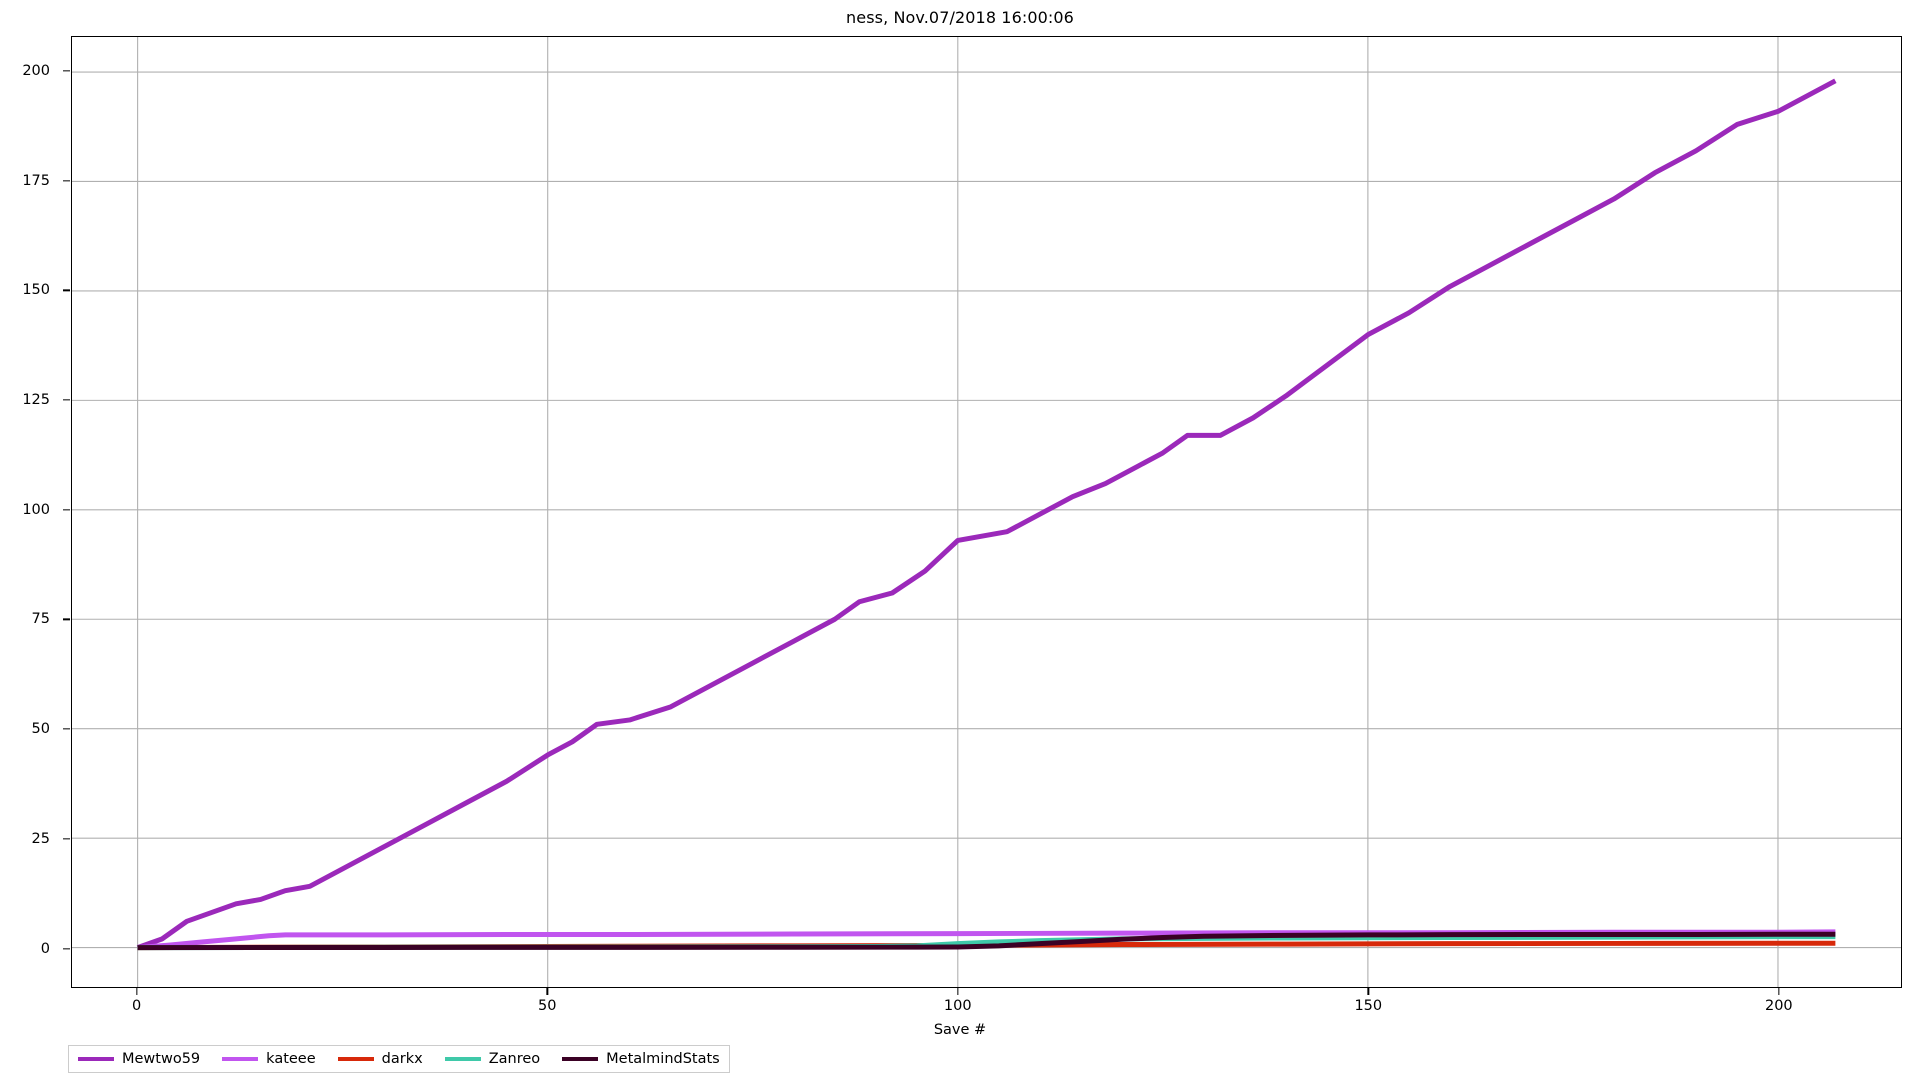 The height and width of the screenshot is (1080, 1920). Describe the element at coordinates (547, 1006) in the screenshot. I see `x-tick-label: 50` at that location.